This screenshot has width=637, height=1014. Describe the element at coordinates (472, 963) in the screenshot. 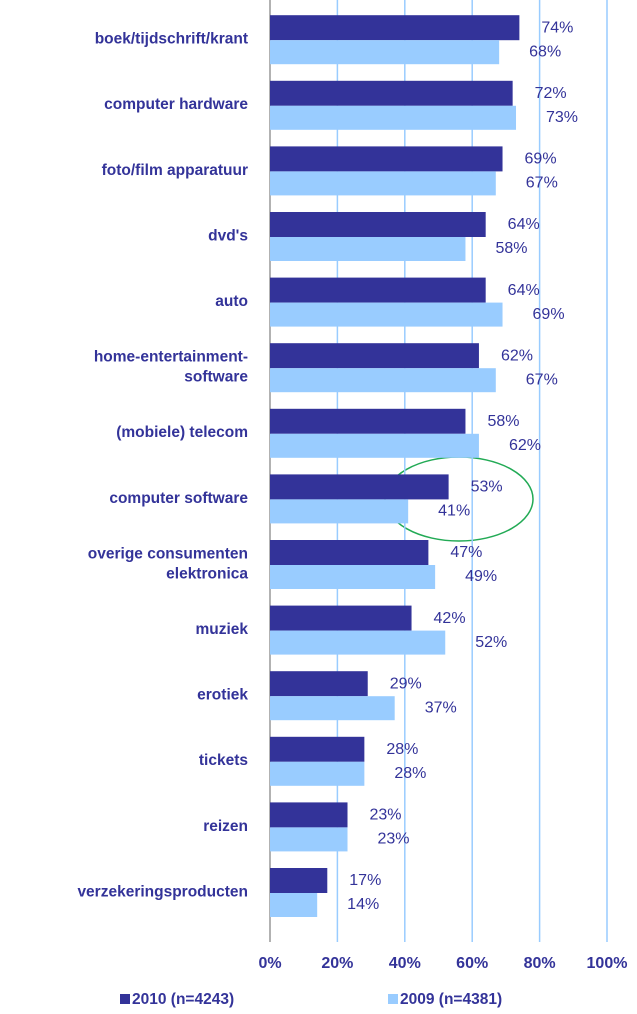

I see `x-tick-label: 60%` at that location.